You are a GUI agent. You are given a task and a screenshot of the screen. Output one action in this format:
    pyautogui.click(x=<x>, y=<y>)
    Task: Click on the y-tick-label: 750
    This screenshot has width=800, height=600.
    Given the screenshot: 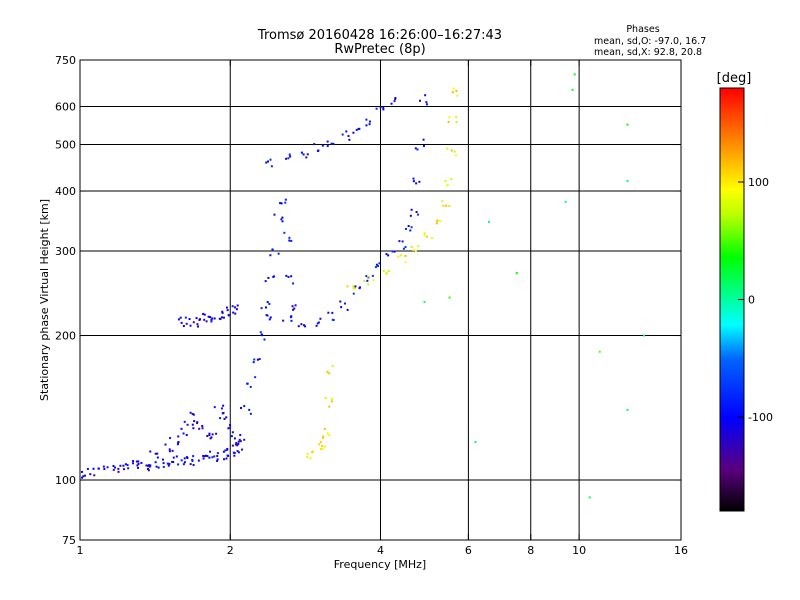 What is the action you would take?
    pyautogui.click(x=65, y=60)
    